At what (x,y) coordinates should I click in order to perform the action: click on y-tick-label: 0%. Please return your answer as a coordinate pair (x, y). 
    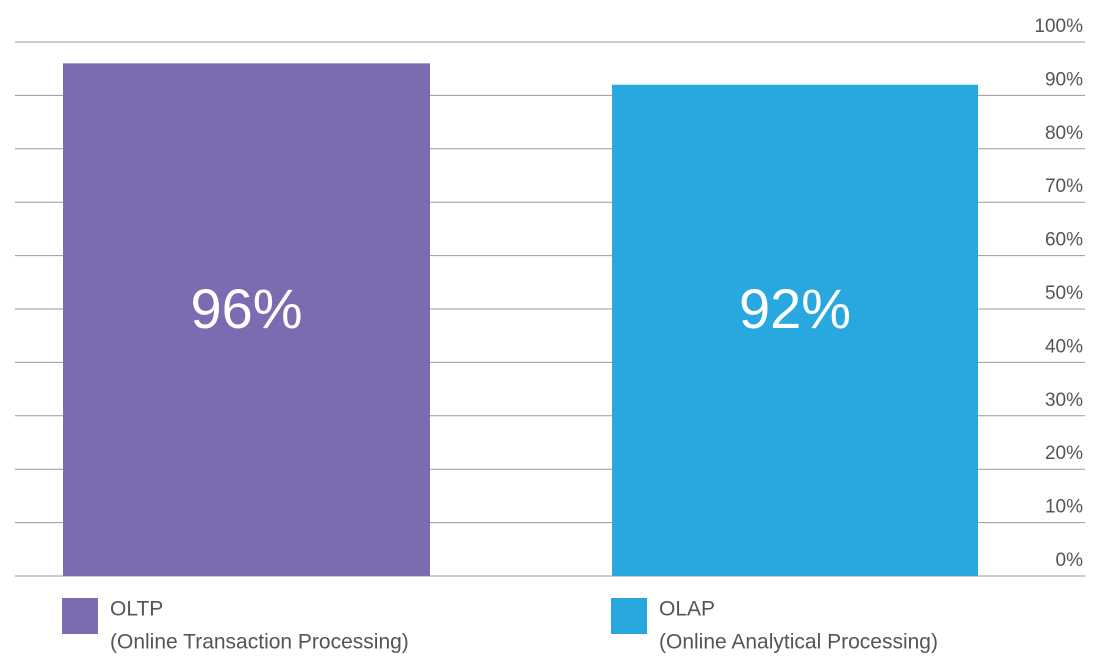
    Looking at the image, I should click on (1070, 560).